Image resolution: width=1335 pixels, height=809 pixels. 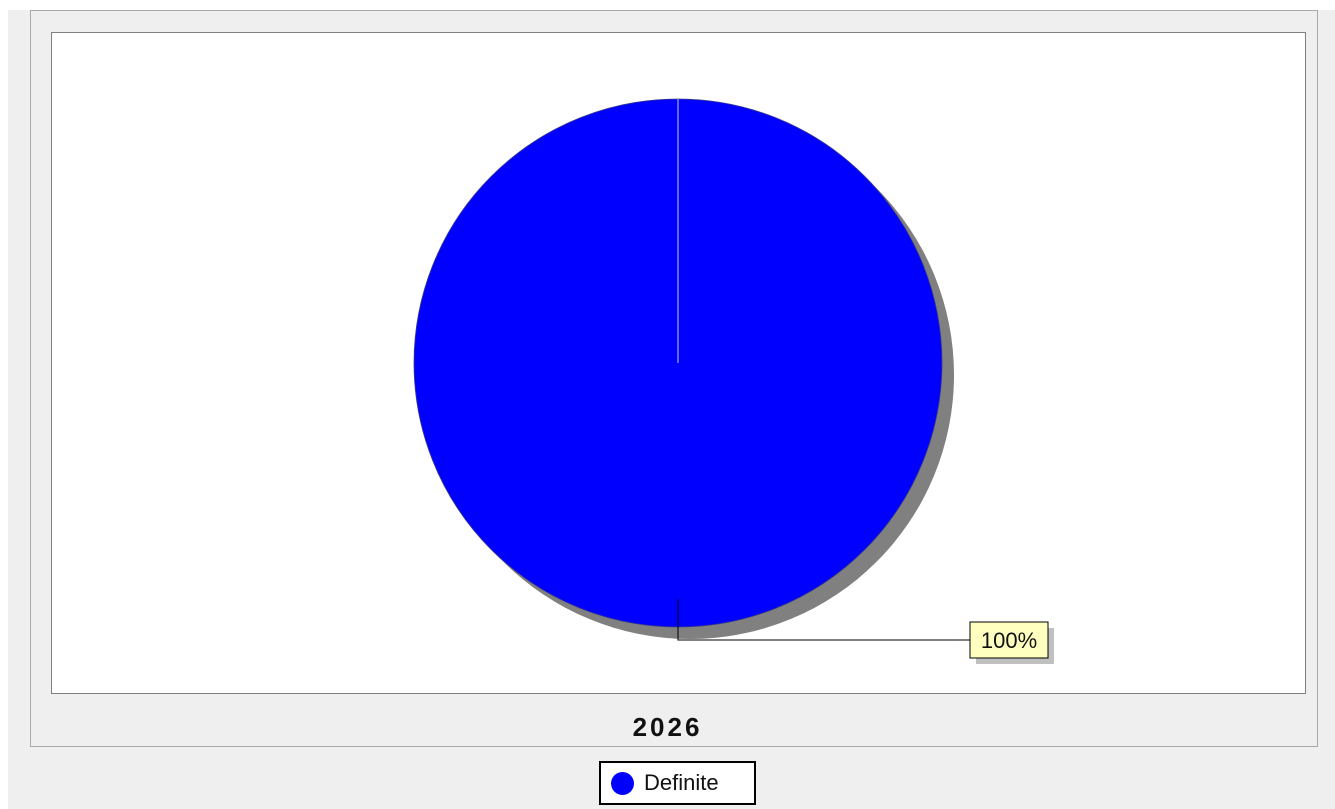 I want to click on data-label-leader-line, so click(x=823, y=620).